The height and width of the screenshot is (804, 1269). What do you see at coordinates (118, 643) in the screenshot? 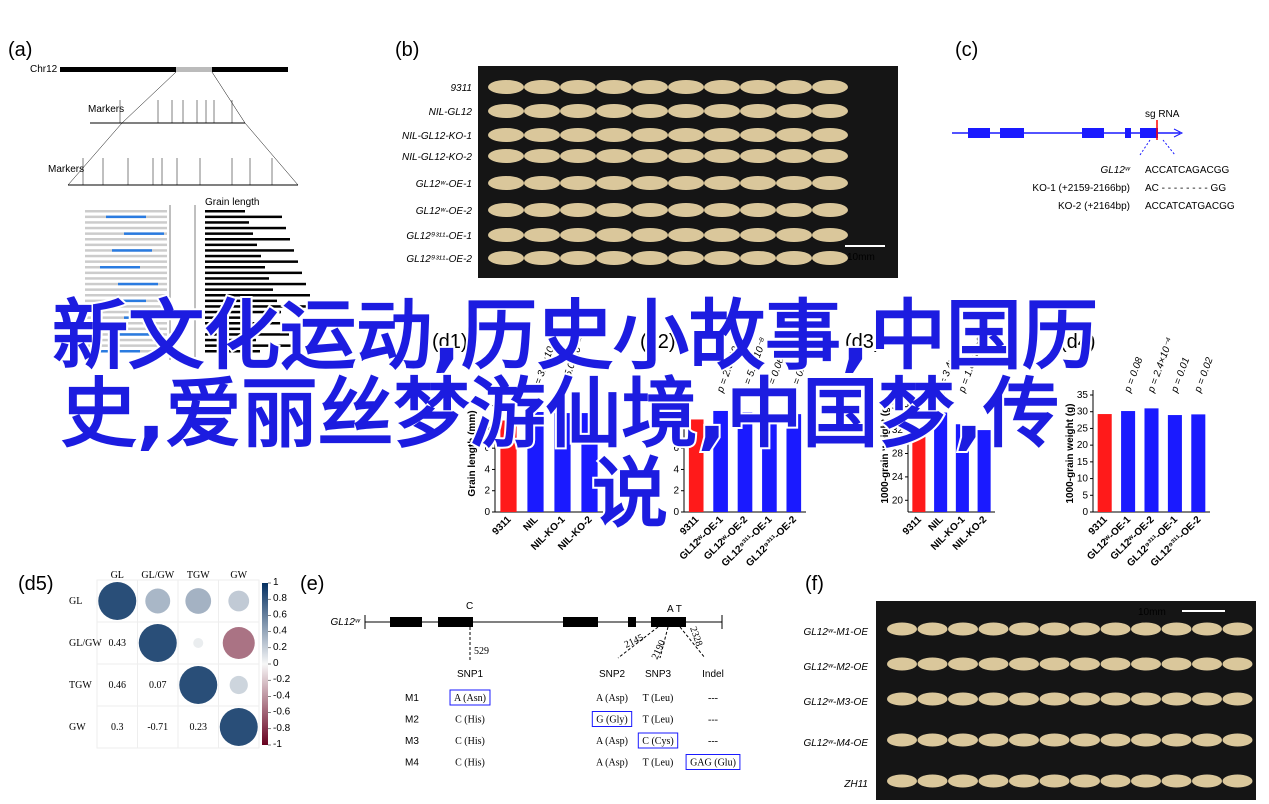
I see `corr-value: 0.43` at bounding box center [118, 643].